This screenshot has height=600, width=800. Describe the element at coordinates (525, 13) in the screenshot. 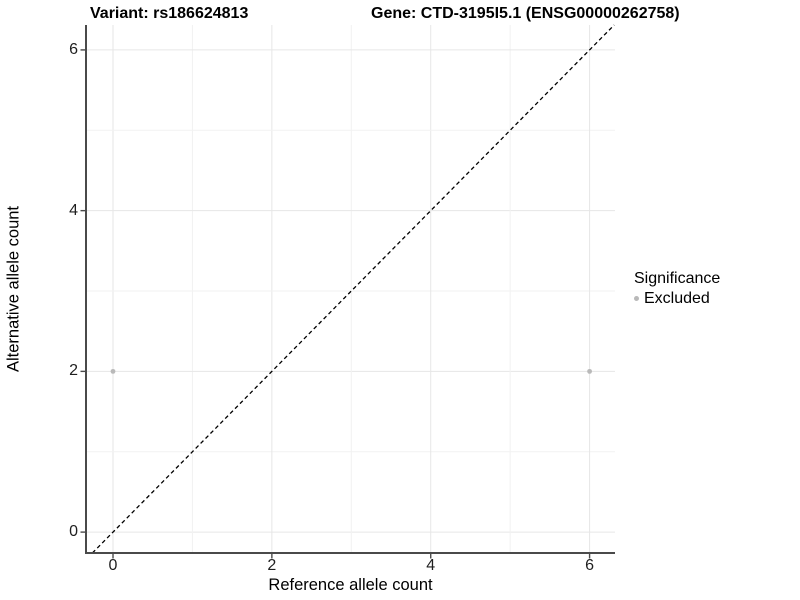

I see `plot-title-gene: Gene: CTD-3195I5.1 (ENSG00000262758)` at that location.